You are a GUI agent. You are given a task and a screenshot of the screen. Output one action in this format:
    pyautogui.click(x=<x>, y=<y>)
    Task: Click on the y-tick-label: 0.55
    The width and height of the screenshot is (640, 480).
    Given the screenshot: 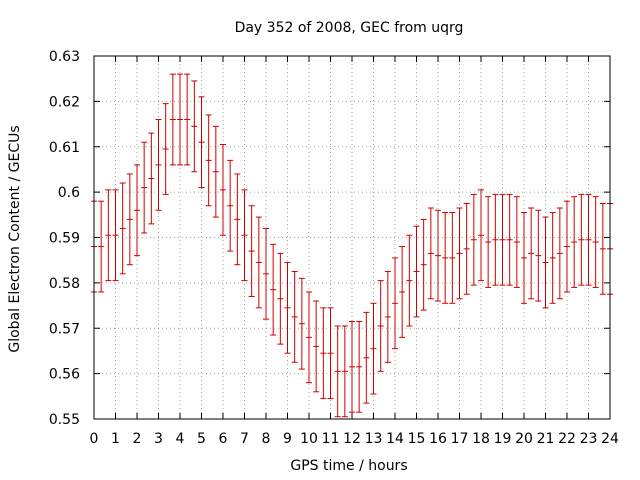 What is the action you would take?
    pyautogui.click(x=64, y=420)
    